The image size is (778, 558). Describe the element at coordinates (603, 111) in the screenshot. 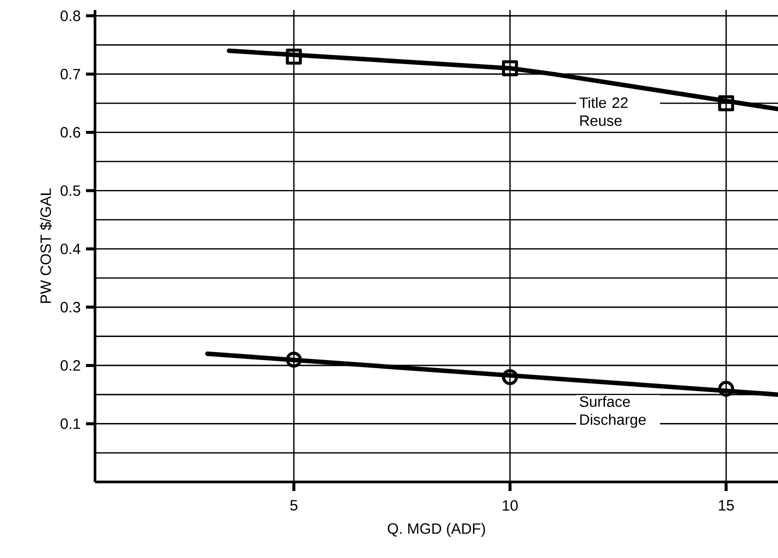

I see `series-label: Title 22 Reuse` at that location.